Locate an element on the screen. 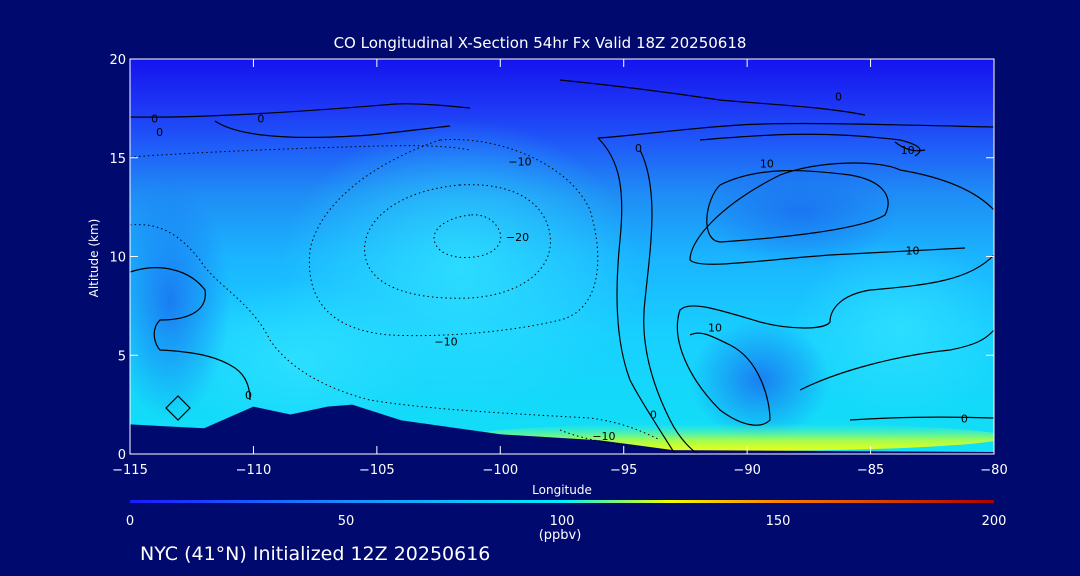 Image resolution: width=1080 pixels, height=576 pixels. contour-10-mid is located at coordinates (670, 302).